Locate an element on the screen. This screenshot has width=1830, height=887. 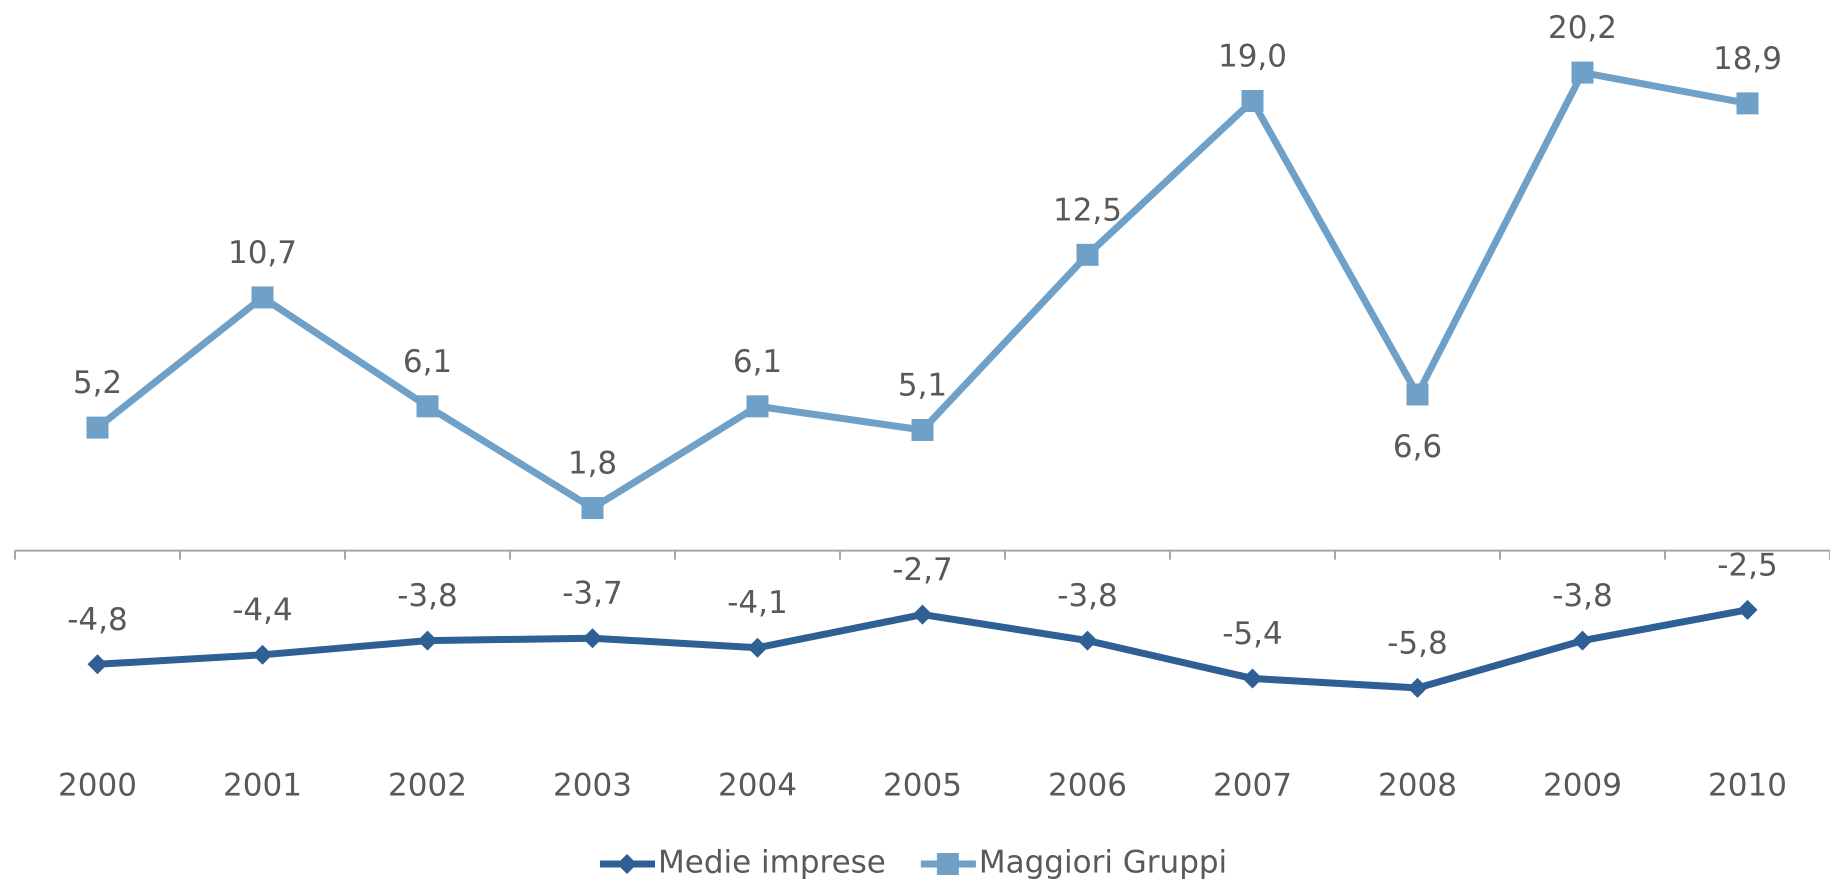
x-tick-label: 2005 is located at coordinates (922, 786).